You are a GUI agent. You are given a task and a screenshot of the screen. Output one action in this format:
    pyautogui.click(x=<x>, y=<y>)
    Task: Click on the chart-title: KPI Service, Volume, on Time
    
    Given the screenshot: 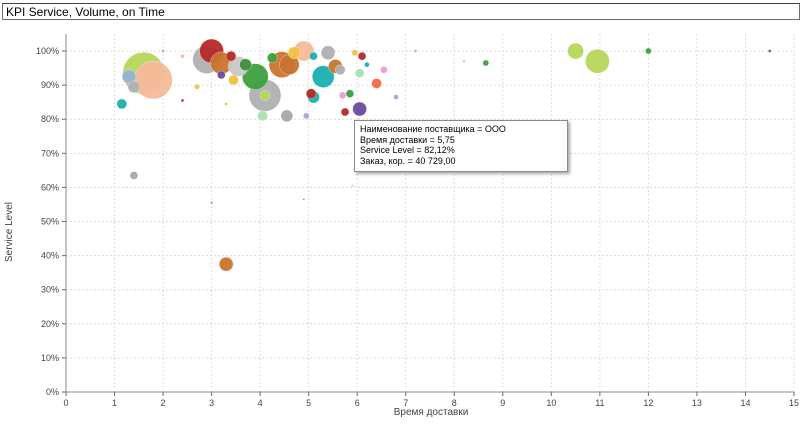 What is the action you would take?
    pyautogui.click(x=85, y=12)
    